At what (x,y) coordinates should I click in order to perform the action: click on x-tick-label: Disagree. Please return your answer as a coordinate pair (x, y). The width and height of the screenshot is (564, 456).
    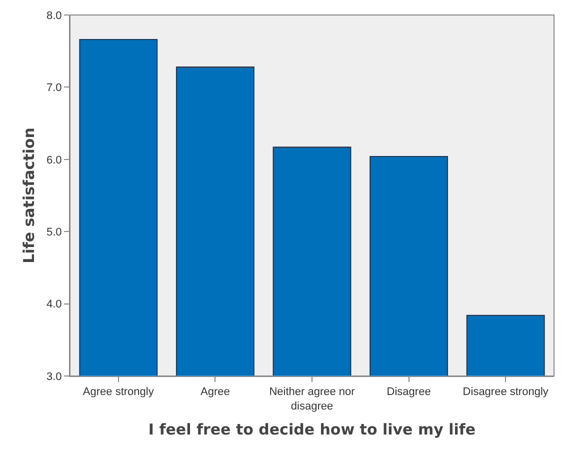
    Looking at the image, I should click on (408, 392).